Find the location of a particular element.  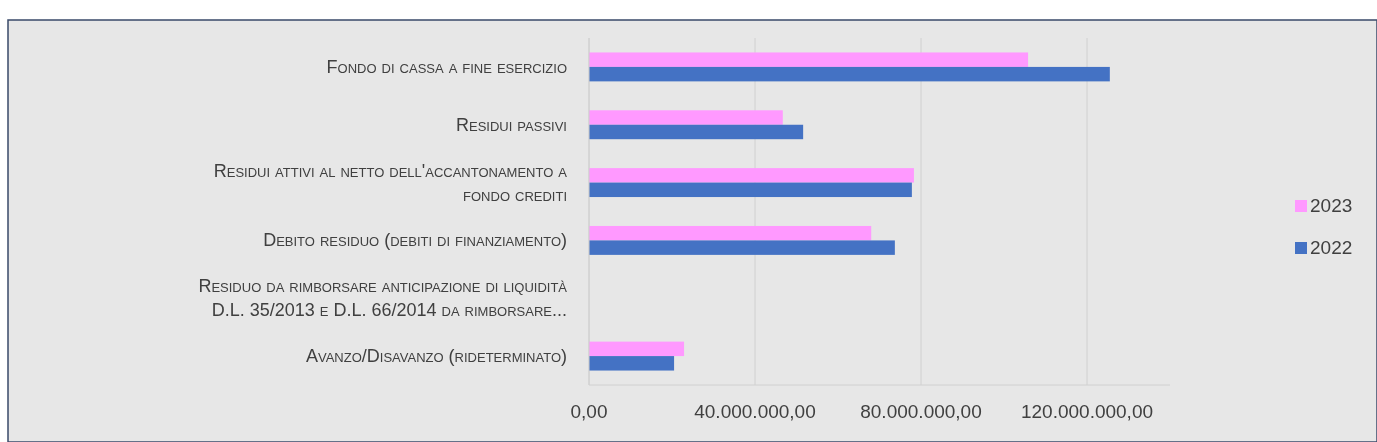

y-tick-label: Residui attivi al netto dell'accantonamento a fondo crediti is located at coordinates (390, 182).